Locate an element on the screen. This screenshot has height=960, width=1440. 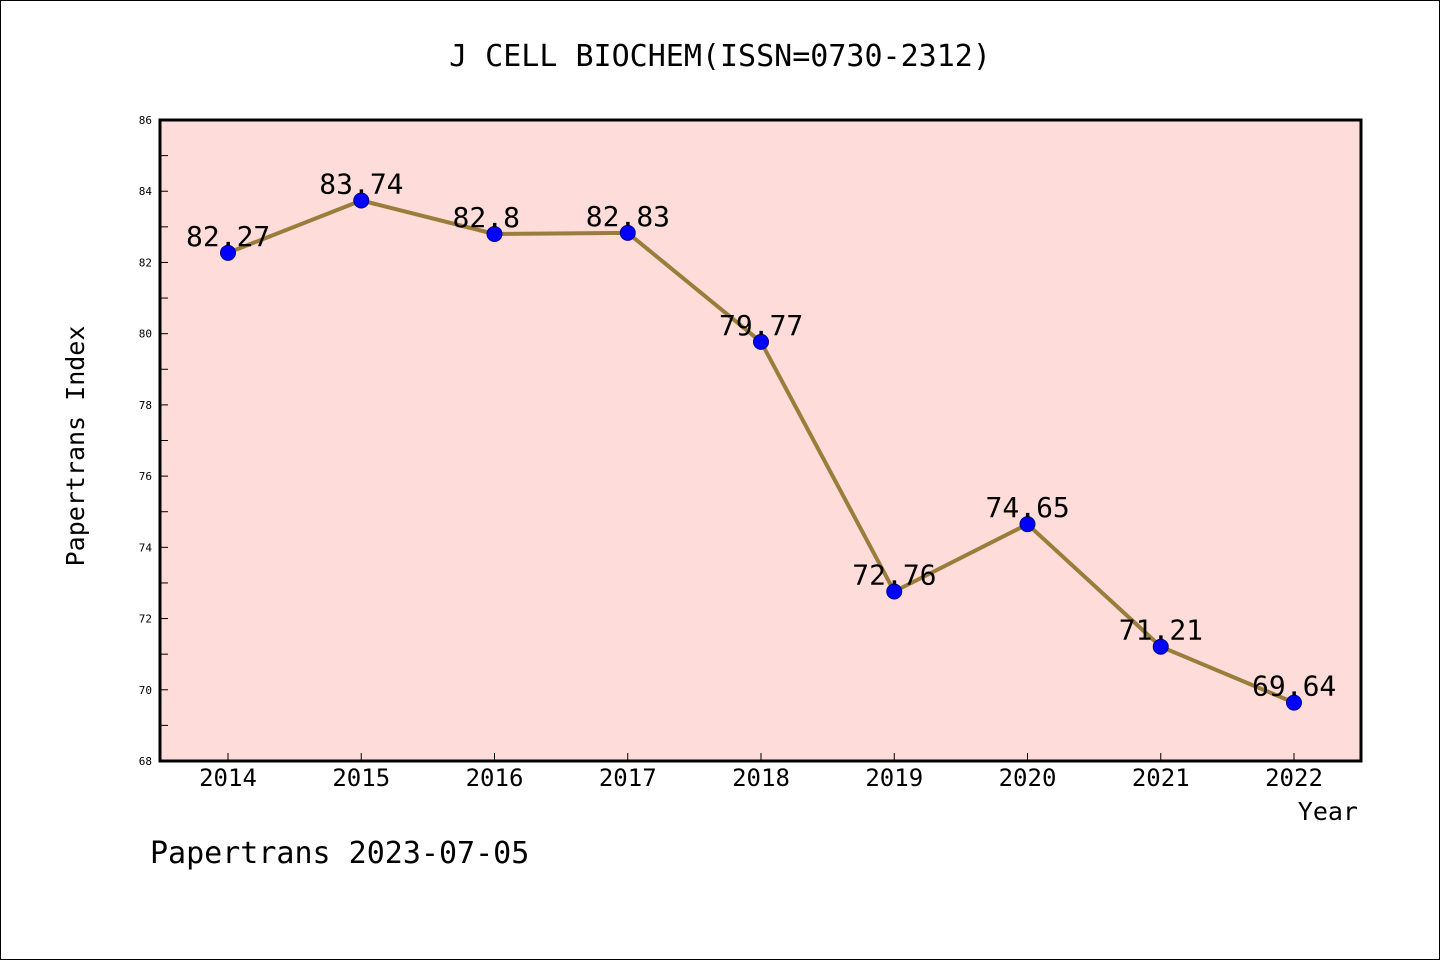
chart-title: J CELL BIOCHEM(ISSN=0730-2312) is located at coordinates (720, 56).